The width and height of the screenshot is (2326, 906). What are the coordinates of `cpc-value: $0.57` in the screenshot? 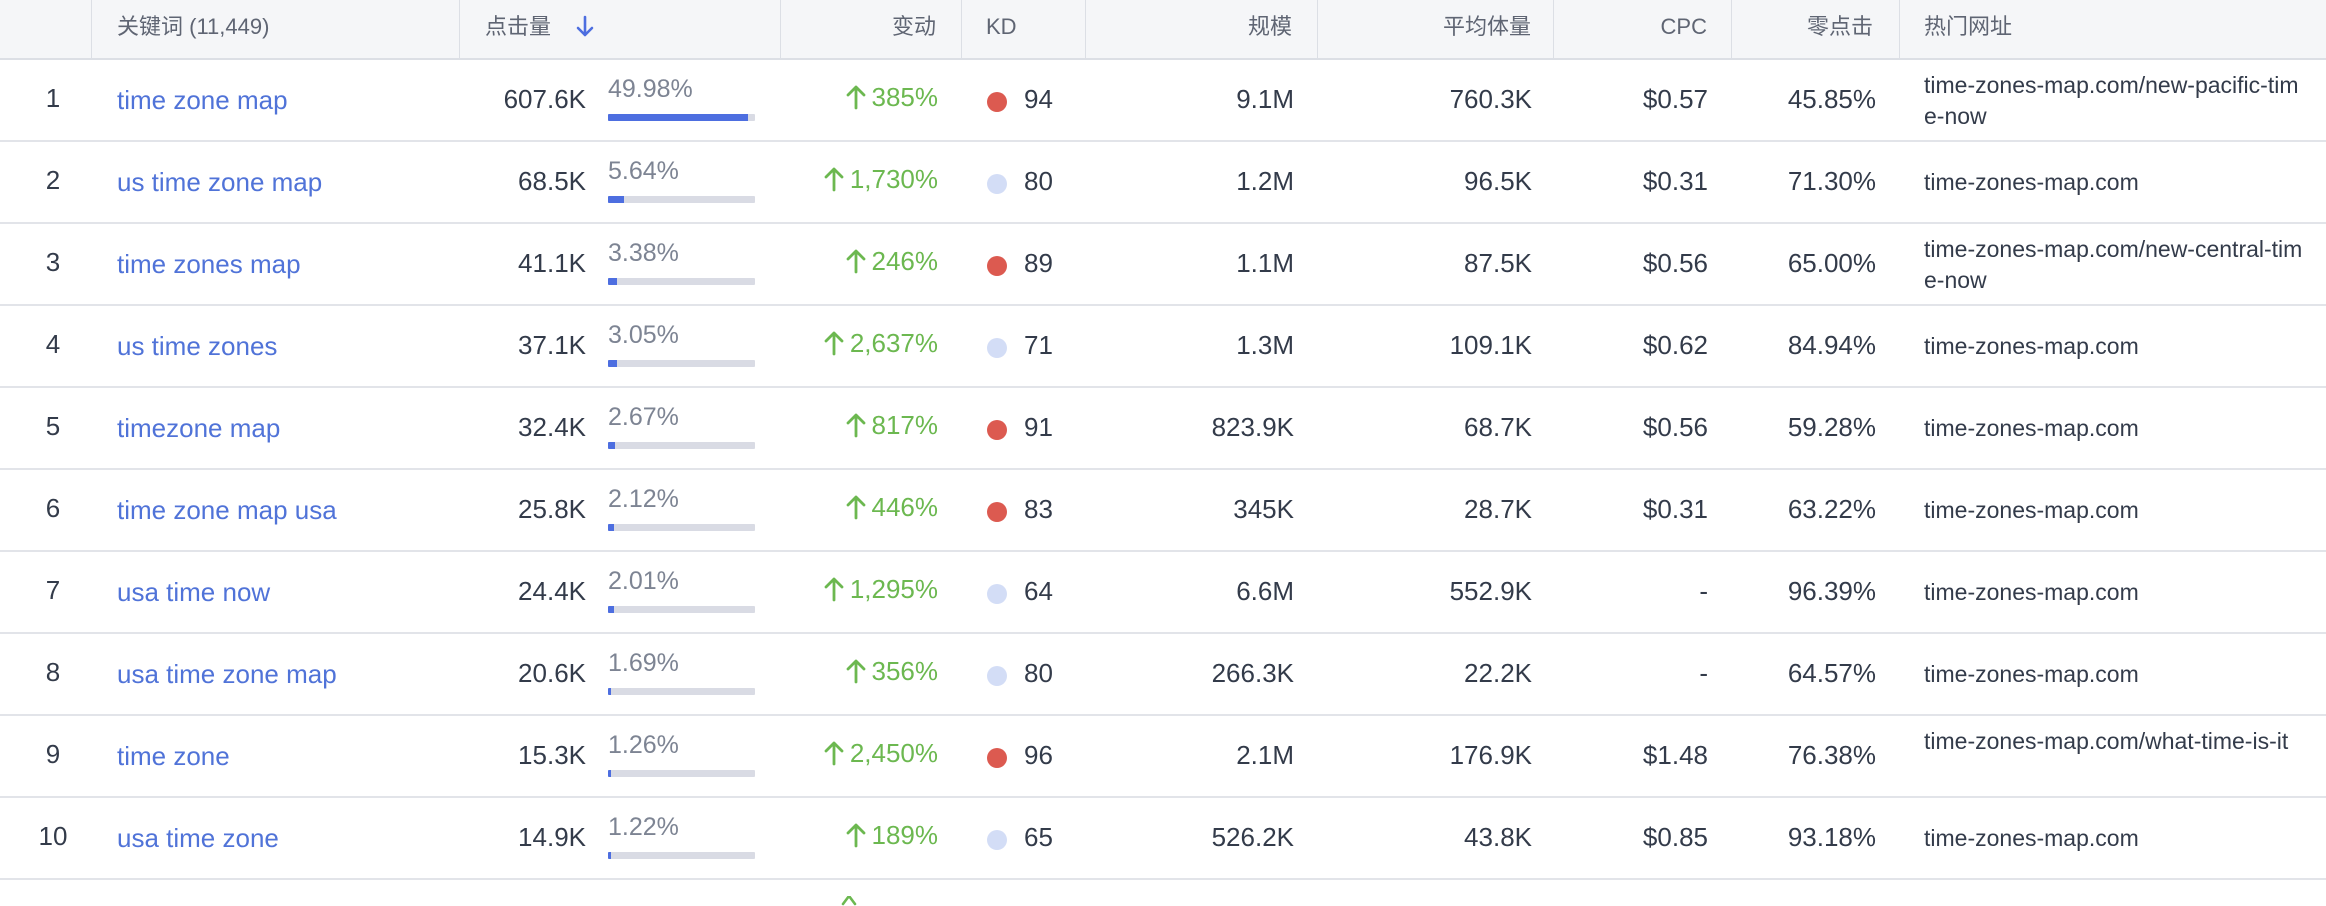 It's located at (1675, 99).